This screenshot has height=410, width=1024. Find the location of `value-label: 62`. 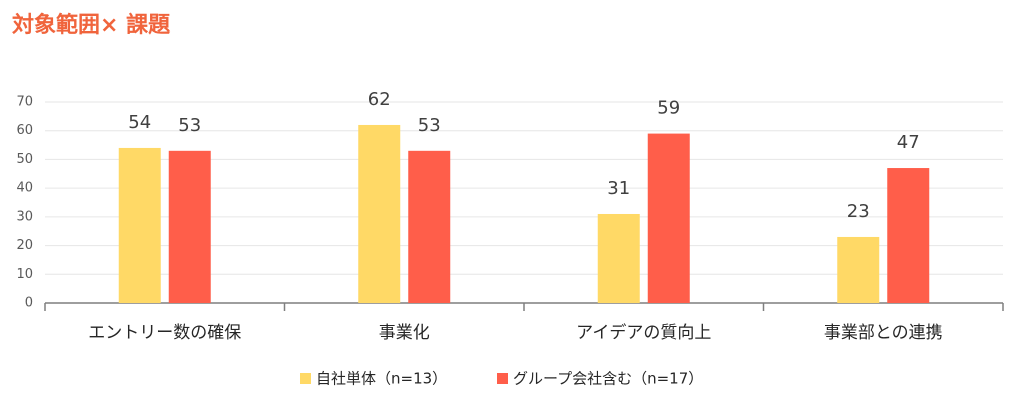

value-label: 62 is located at coordinates (379, 99).